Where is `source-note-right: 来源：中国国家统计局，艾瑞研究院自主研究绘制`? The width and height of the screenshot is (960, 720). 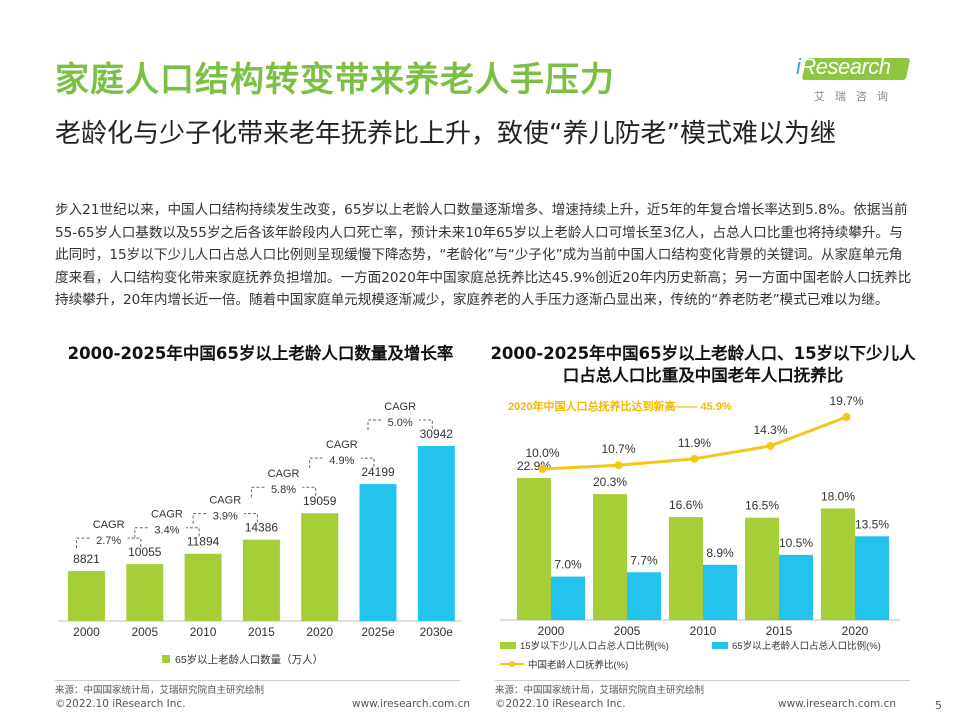 source-note-right: 来源：中国国家统计局，艾瑞研究院自主研究绘制 is located at coordinates (600, 690).